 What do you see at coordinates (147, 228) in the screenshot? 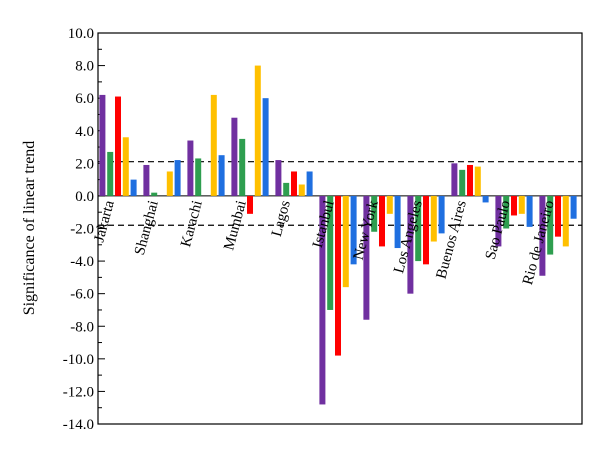
I see `category-label: Shanghai` at bounding box center [147, 228].